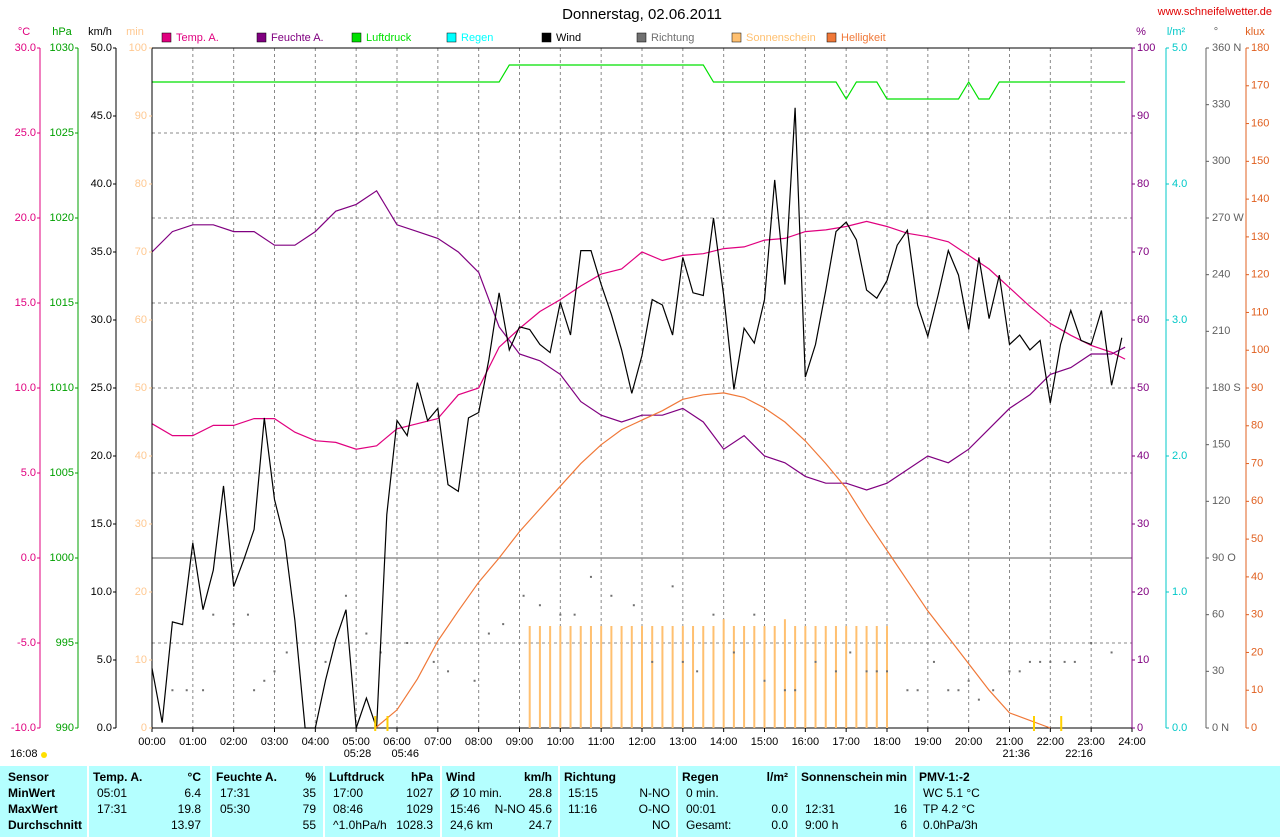 Image resolution: width=1280 pixels, height=837 pixels. What do you see at coordinates (1176, 32) in the screenshot?
I see `axis-unit: l/m²` at bounding box center [1176, 32].